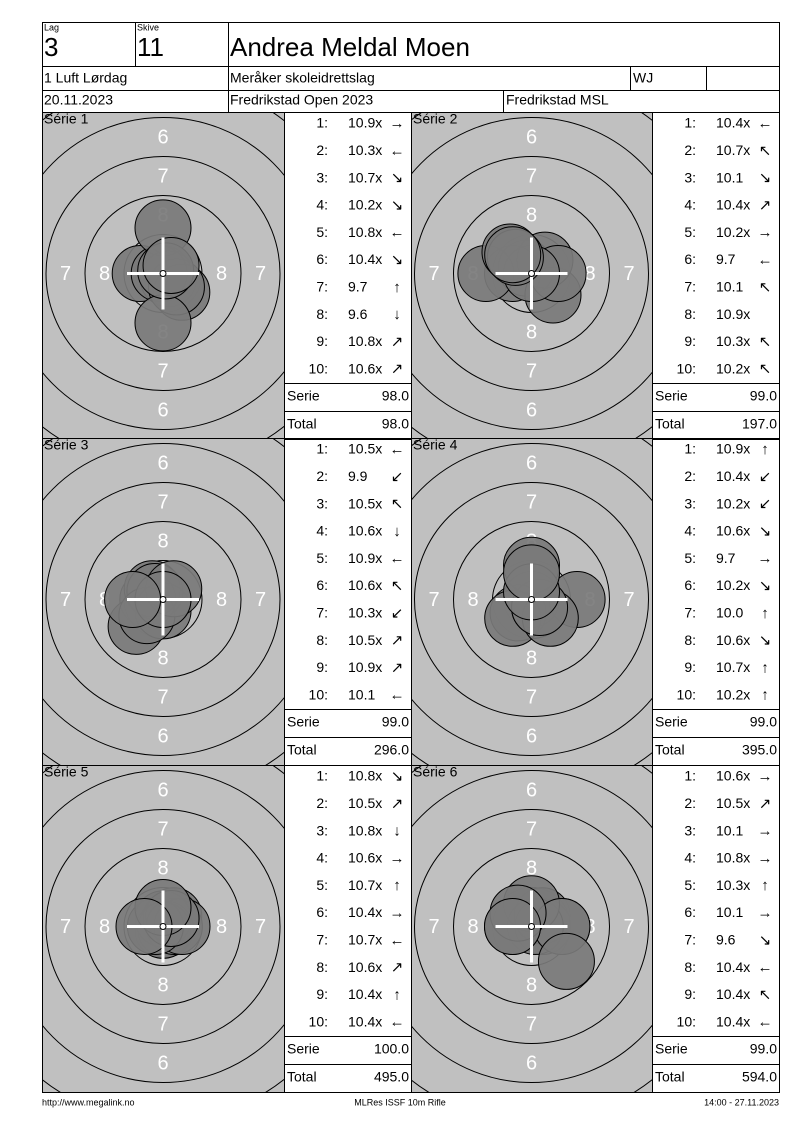 The image size is (800, 1135). I want to click on class: 1 Luft Lørdag, so click(85, 78).